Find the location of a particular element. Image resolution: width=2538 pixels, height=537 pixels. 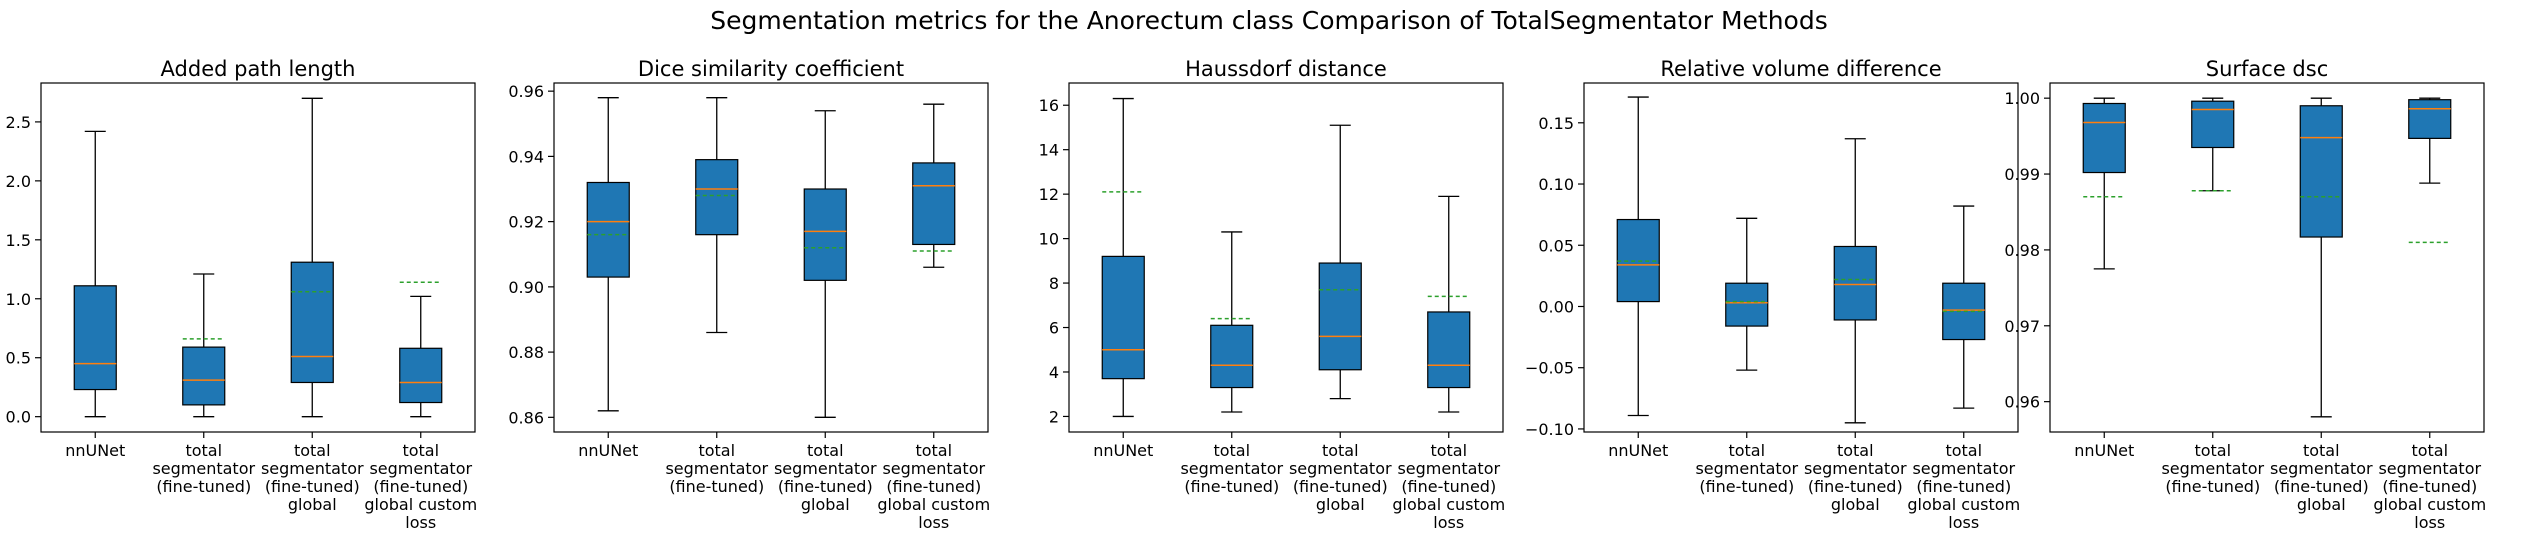

panel-title: Surface dsc is located at coordinates (2267, 69).